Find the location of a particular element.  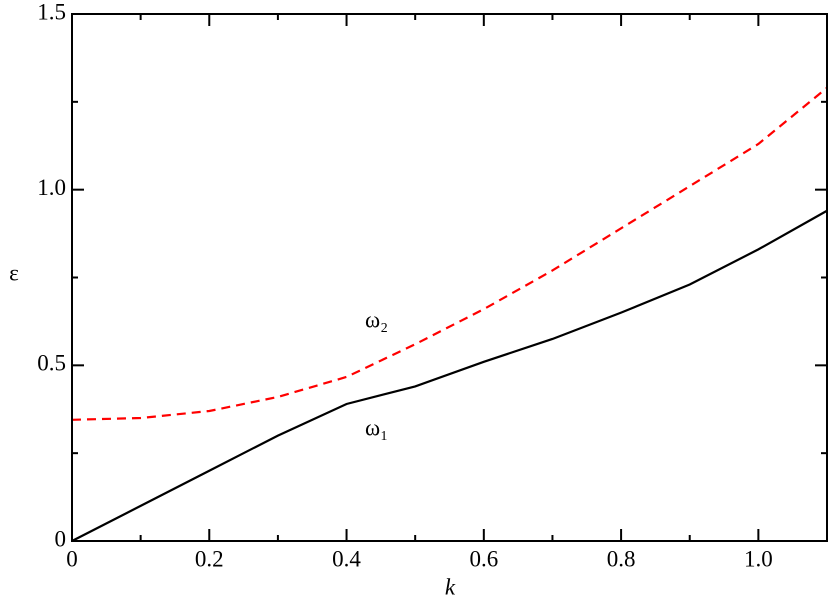

y-axis-label: ε is located at coordinates (14, 272).